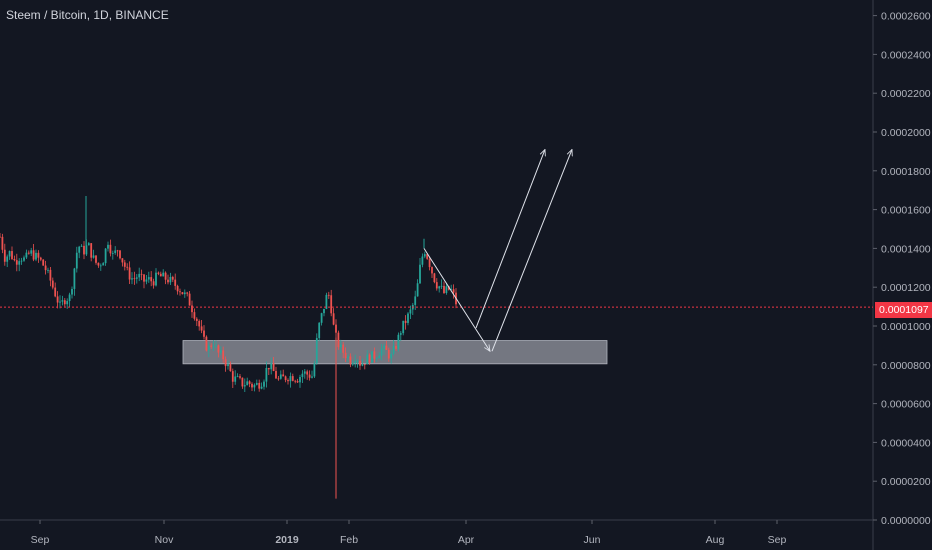 The height and width of the screenshot is (550, 932). What do you see at coordinates (466, 540) in the screenshot?
I see `x-tick-label: Apr` at bounding box center [466, 540].